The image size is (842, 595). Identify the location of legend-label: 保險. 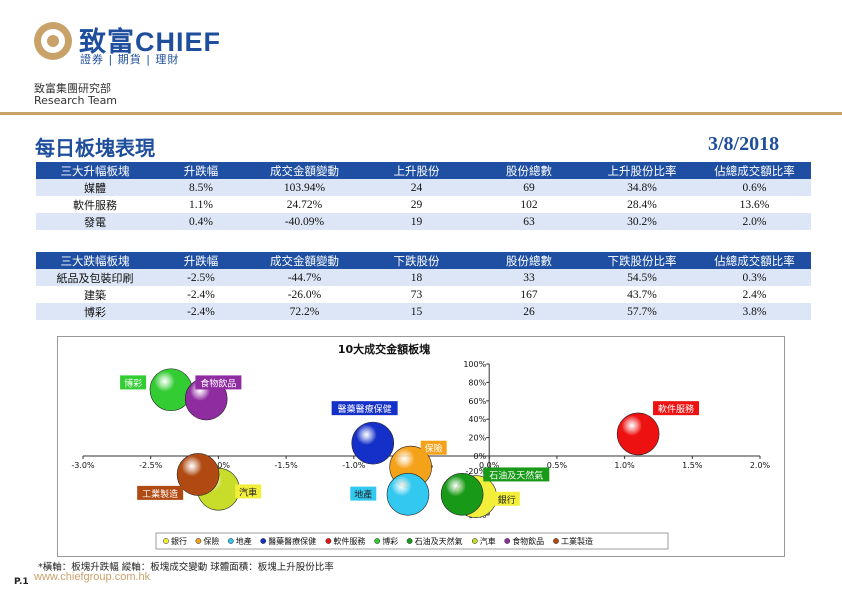
(211, 541).